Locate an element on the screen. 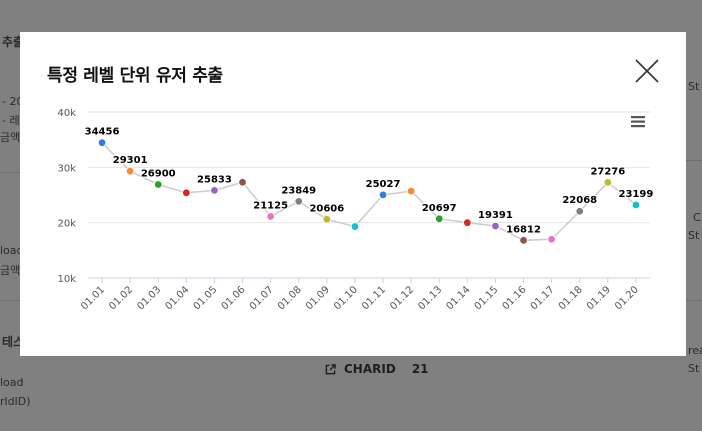 This screenshot has width=702, height=431. x-tick-label: 01.17 is located at coordinates (543, 298).